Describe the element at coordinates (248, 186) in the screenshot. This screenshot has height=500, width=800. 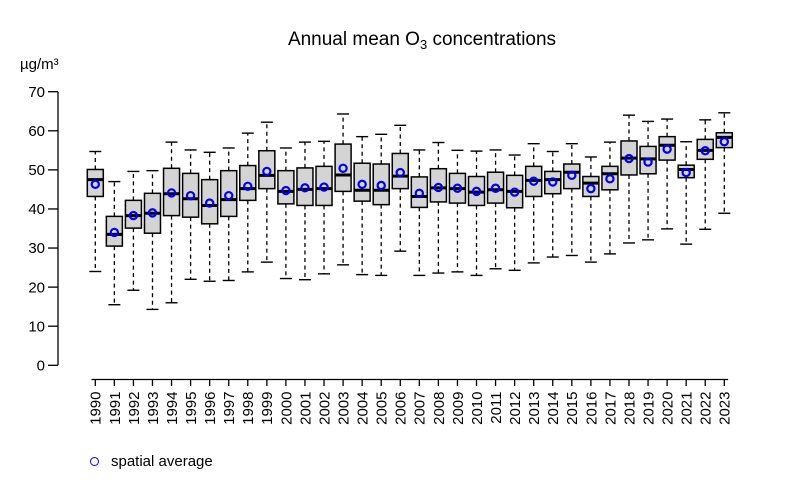
I see `mean-point-1998` at that location.